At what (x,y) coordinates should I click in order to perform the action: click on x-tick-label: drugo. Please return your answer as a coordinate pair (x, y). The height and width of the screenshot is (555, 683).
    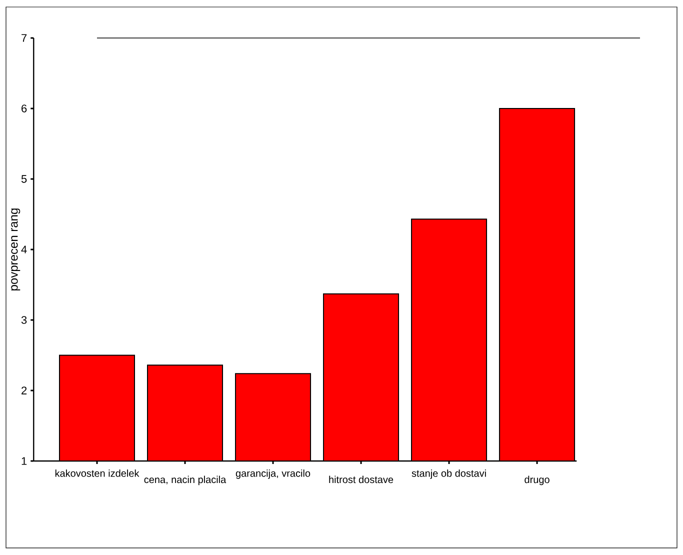
    Looking at the image, I should click on (537, 481).